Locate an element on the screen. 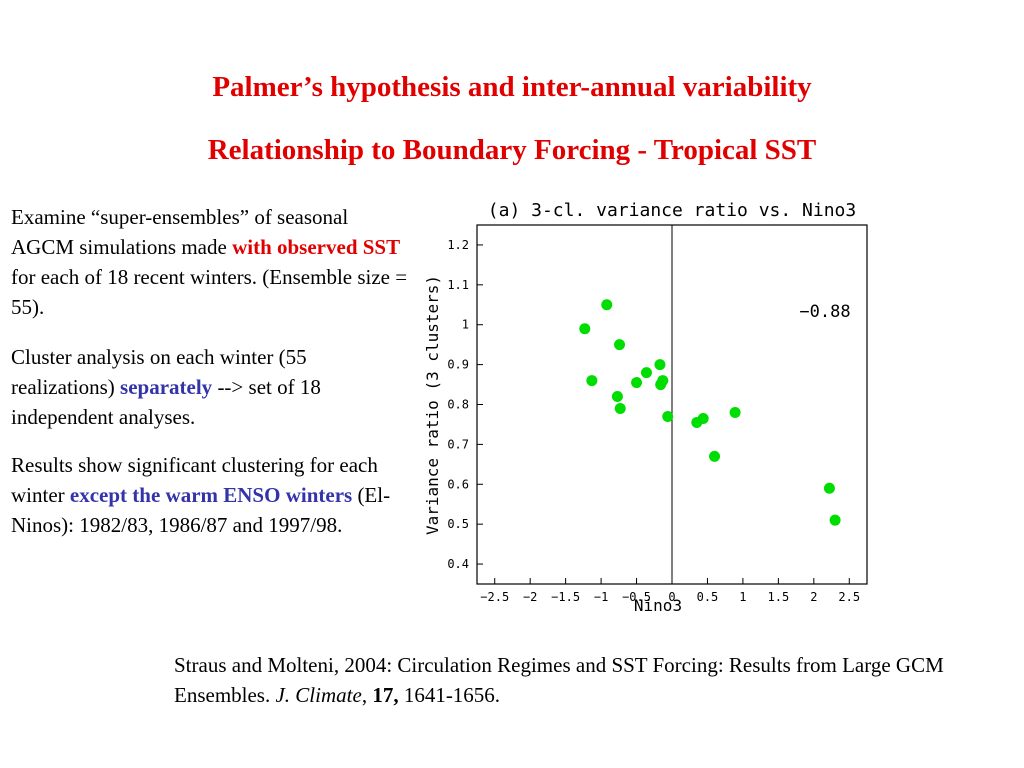  correlation-annotation: −0.88 is located at coordinates (824, 312).